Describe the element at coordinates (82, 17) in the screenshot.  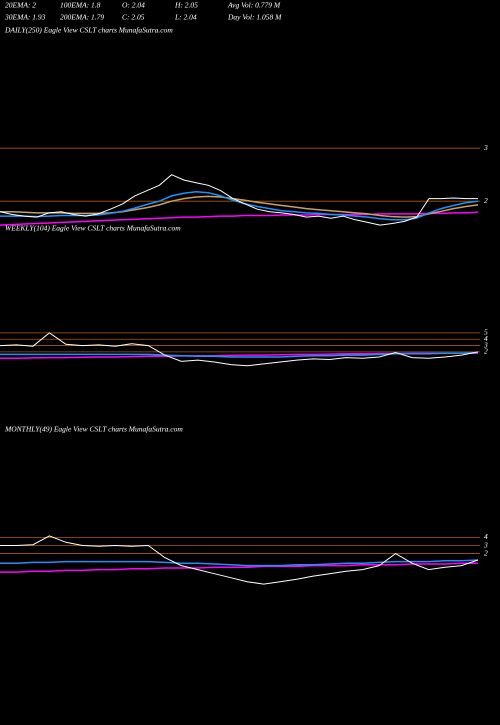
I see `header-stat: 200EMA: 1.79` at that location.